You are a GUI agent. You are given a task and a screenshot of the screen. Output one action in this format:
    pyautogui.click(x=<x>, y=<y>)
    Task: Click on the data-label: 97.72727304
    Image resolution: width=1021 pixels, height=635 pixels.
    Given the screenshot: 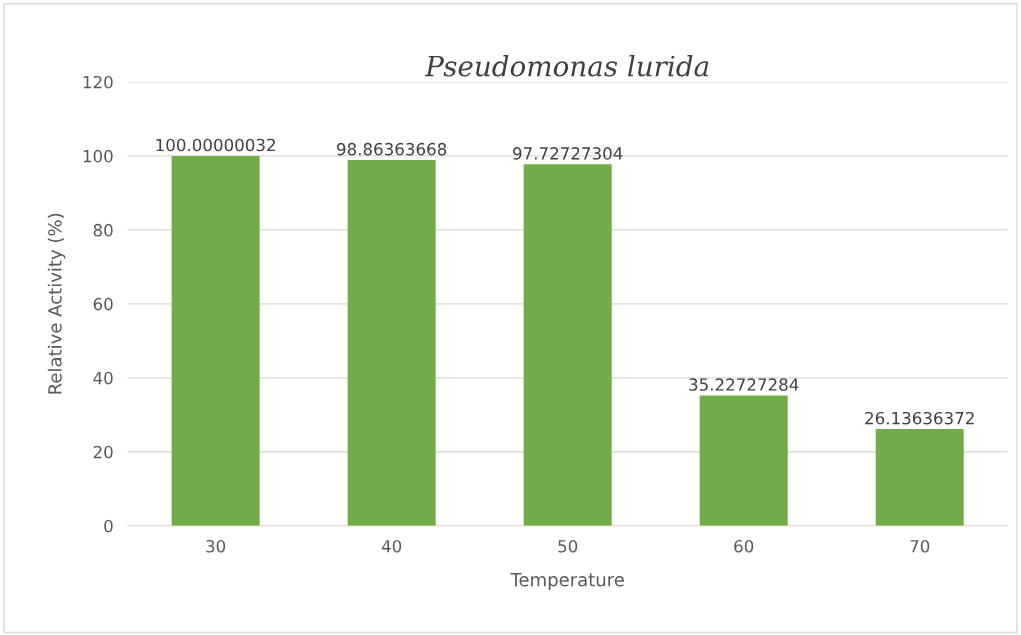 What is the action you would take?
    pyautogui.click(x=568, y=153)
    